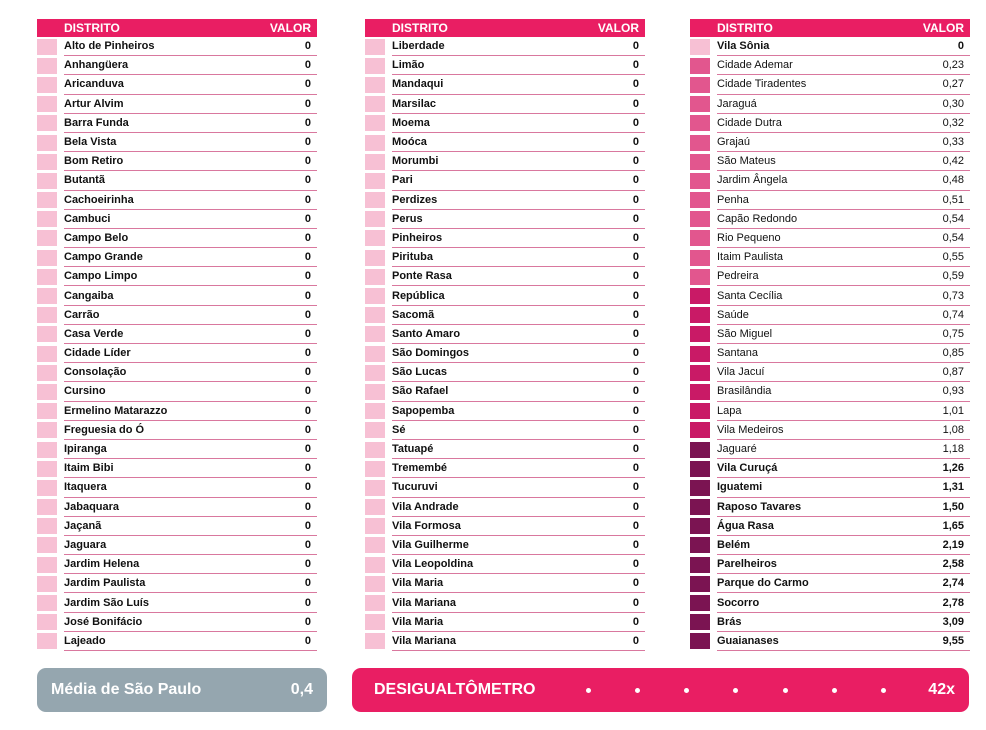 This screenshot has width=986, height=730. I want to click on district-value: 0,74, so click(953, 314).